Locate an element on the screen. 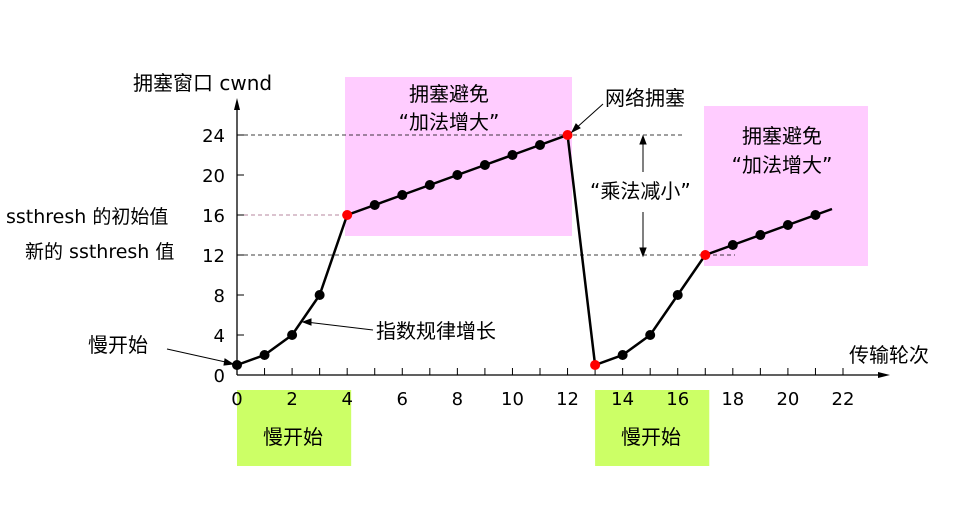  annotation-congestion: 网络拥塞 is located at coordinates (645, 98).